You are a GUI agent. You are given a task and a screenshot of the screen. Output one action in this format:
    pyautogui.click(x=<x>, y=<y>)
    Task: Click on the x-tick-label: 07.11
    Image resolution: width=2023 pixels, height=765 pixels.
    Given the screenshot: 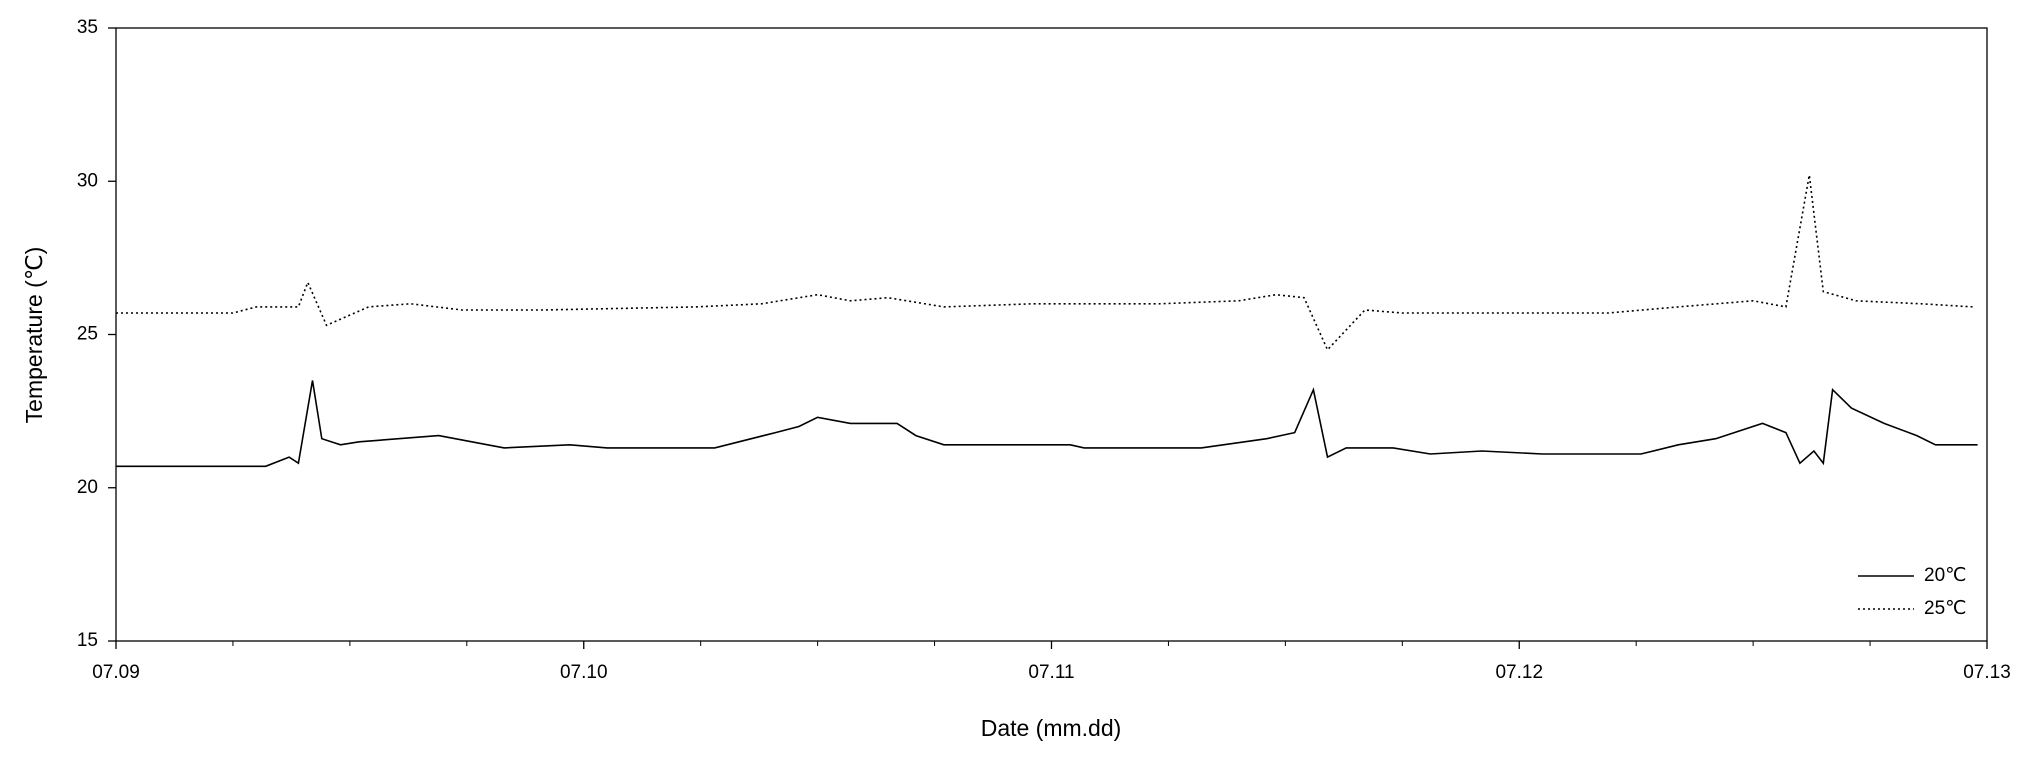 What is the action you would take?
    pyautogui.click(x=1051, y=672)
    